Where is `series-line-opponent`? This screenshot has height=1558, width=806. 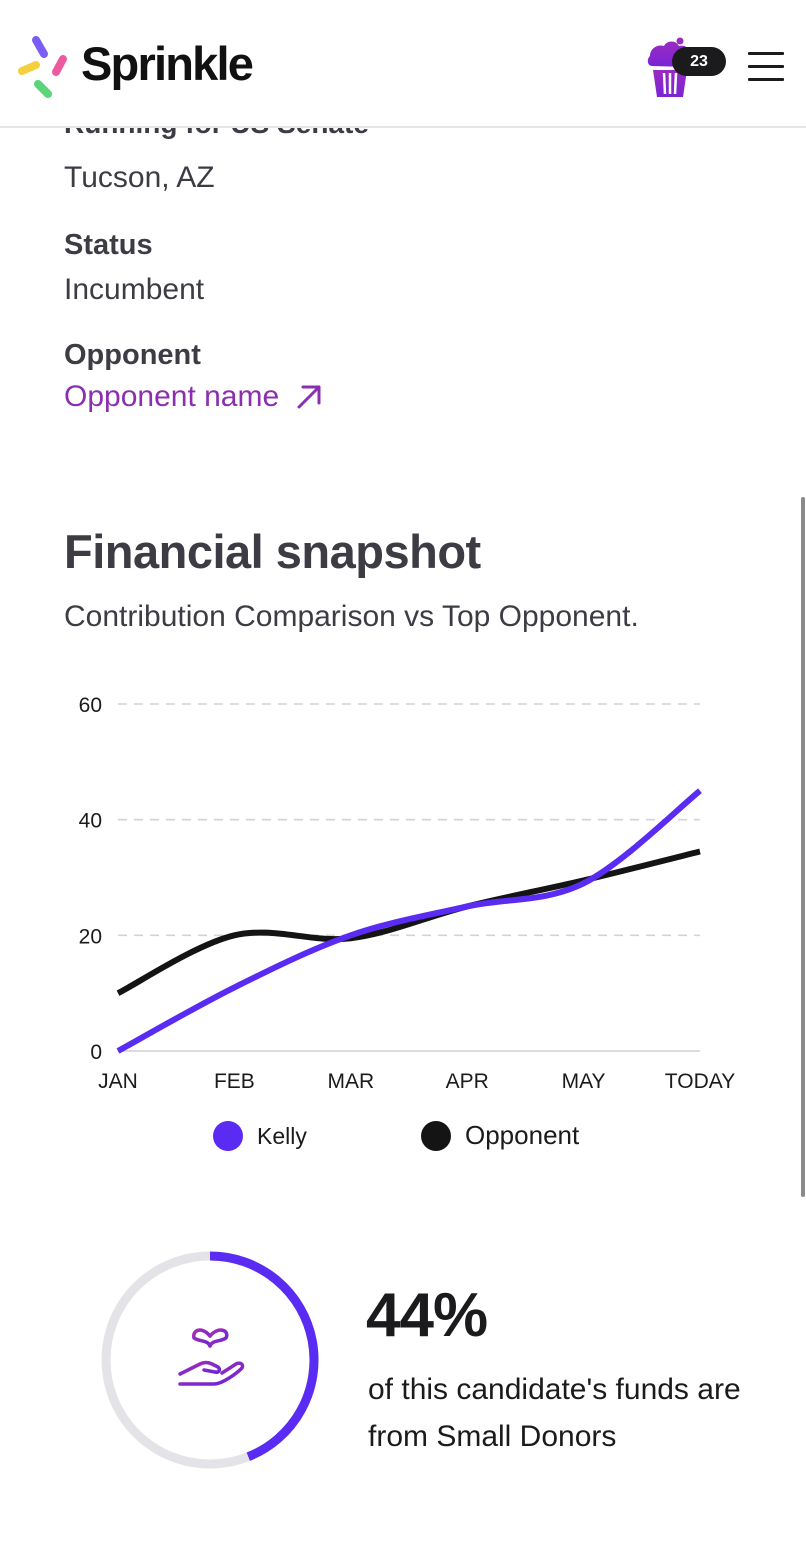 series-line-opponent is located at coordinates (408, 922).